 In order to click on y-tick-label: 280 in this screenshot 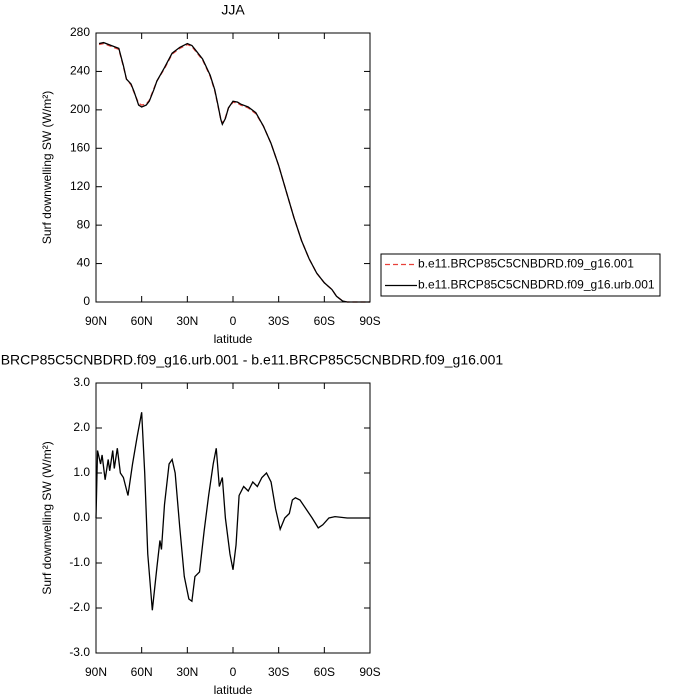, I will do `click(80, 32)`.